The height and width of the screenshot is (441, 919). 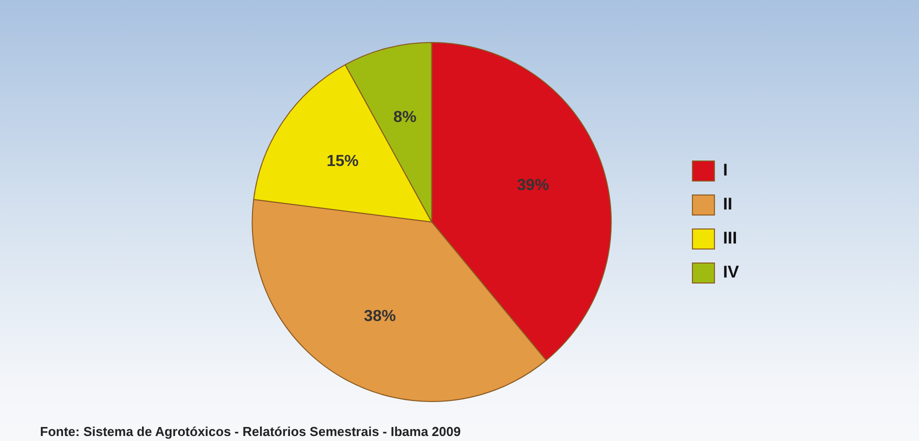 What do you see at coordinates (404, 117) in the screenshot?
I see `data-label: 8%` at bounding box center [404, 117].